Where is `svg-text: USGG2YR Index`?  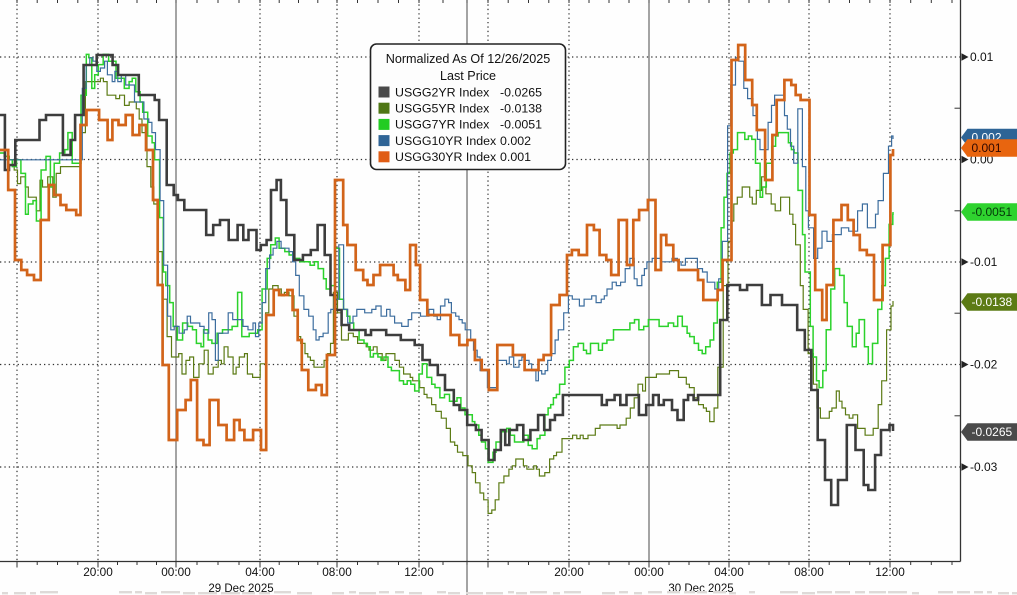 svg-text: USGG2YR Index is located at coordinates (442, 92).